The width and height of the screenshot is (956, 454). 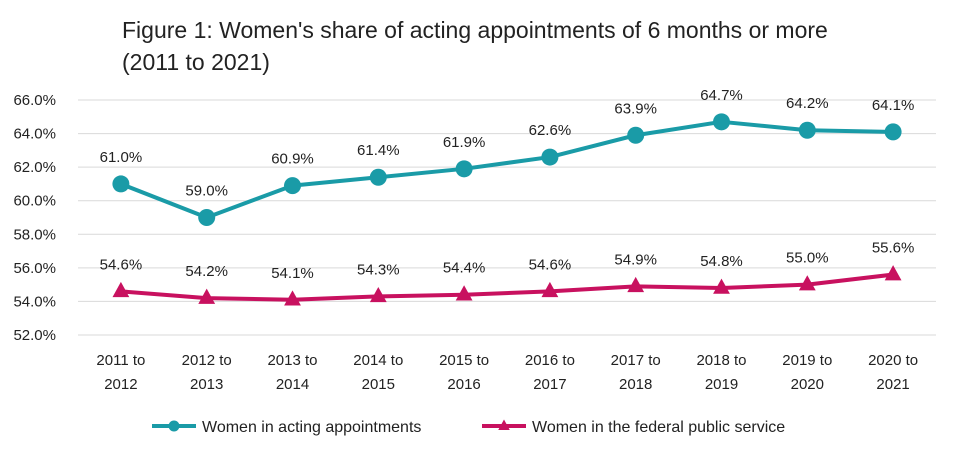 What do you see at coordinates (635, 108) in the screenshot?
I see `data-label: 63.9%` at bounding box center [635, 108].